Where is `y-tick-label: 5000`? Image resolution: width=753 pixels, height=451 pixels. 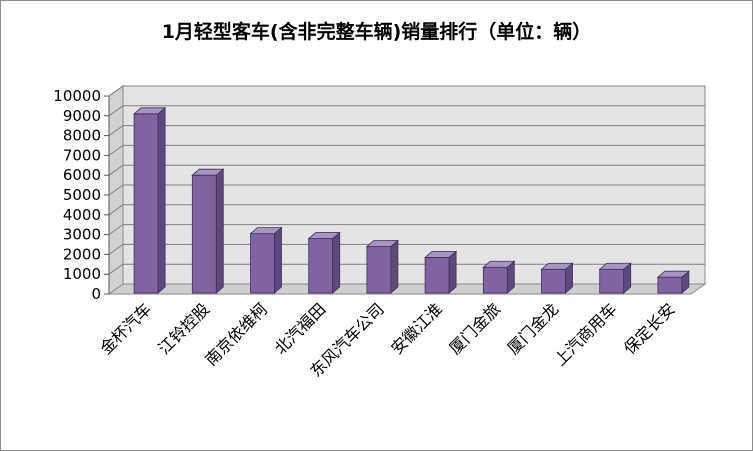
y-tick-label: 5000 is located at coordinates (82, 195).